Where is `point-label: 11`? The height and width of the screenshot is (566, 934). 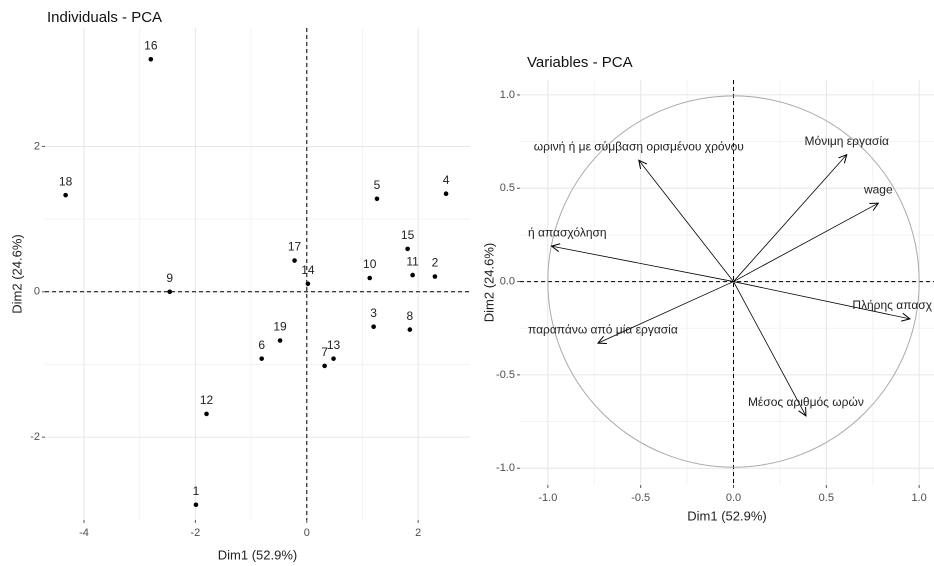 point-label: 11 is located at coordinates (412, 261).